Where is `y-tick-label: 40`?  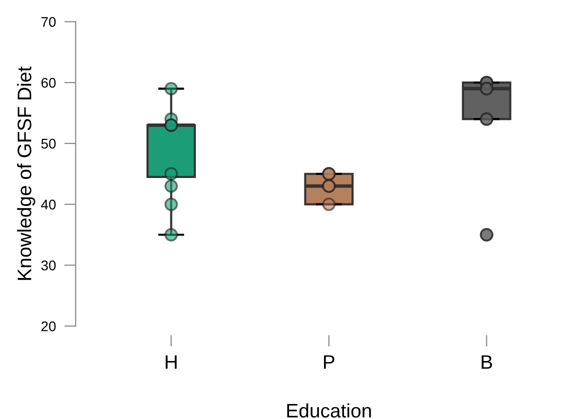 y-tick-label: 40 is located at coordinates (48, 205).